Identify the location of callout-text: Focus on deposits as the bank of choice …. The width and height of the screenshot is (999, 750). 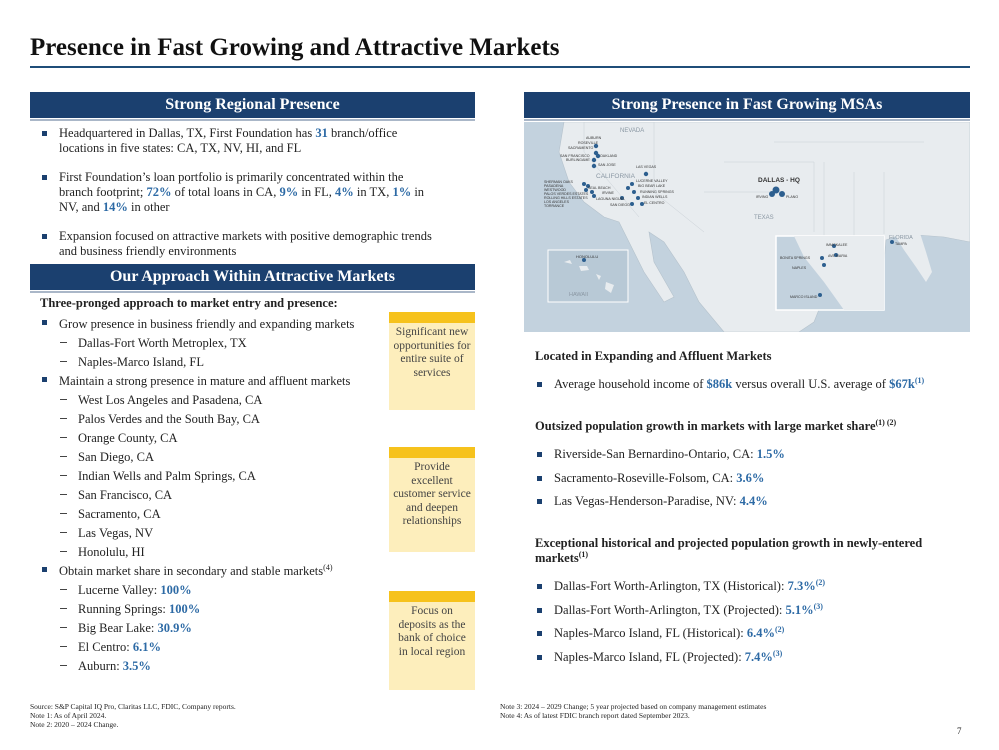
(432, 631).